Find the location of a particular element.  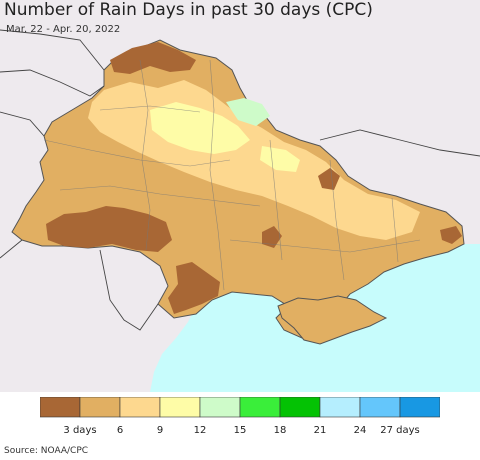

region-3-6-days-north is located at coordinates (153, 58).